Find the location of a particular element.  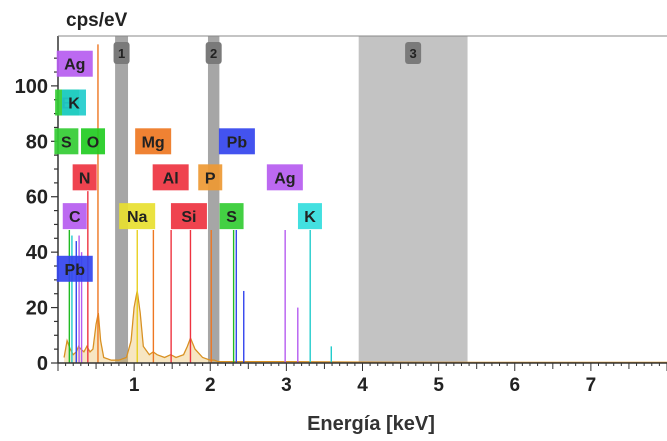

x-tick-label: 5 is located at coordinates (438, 385).